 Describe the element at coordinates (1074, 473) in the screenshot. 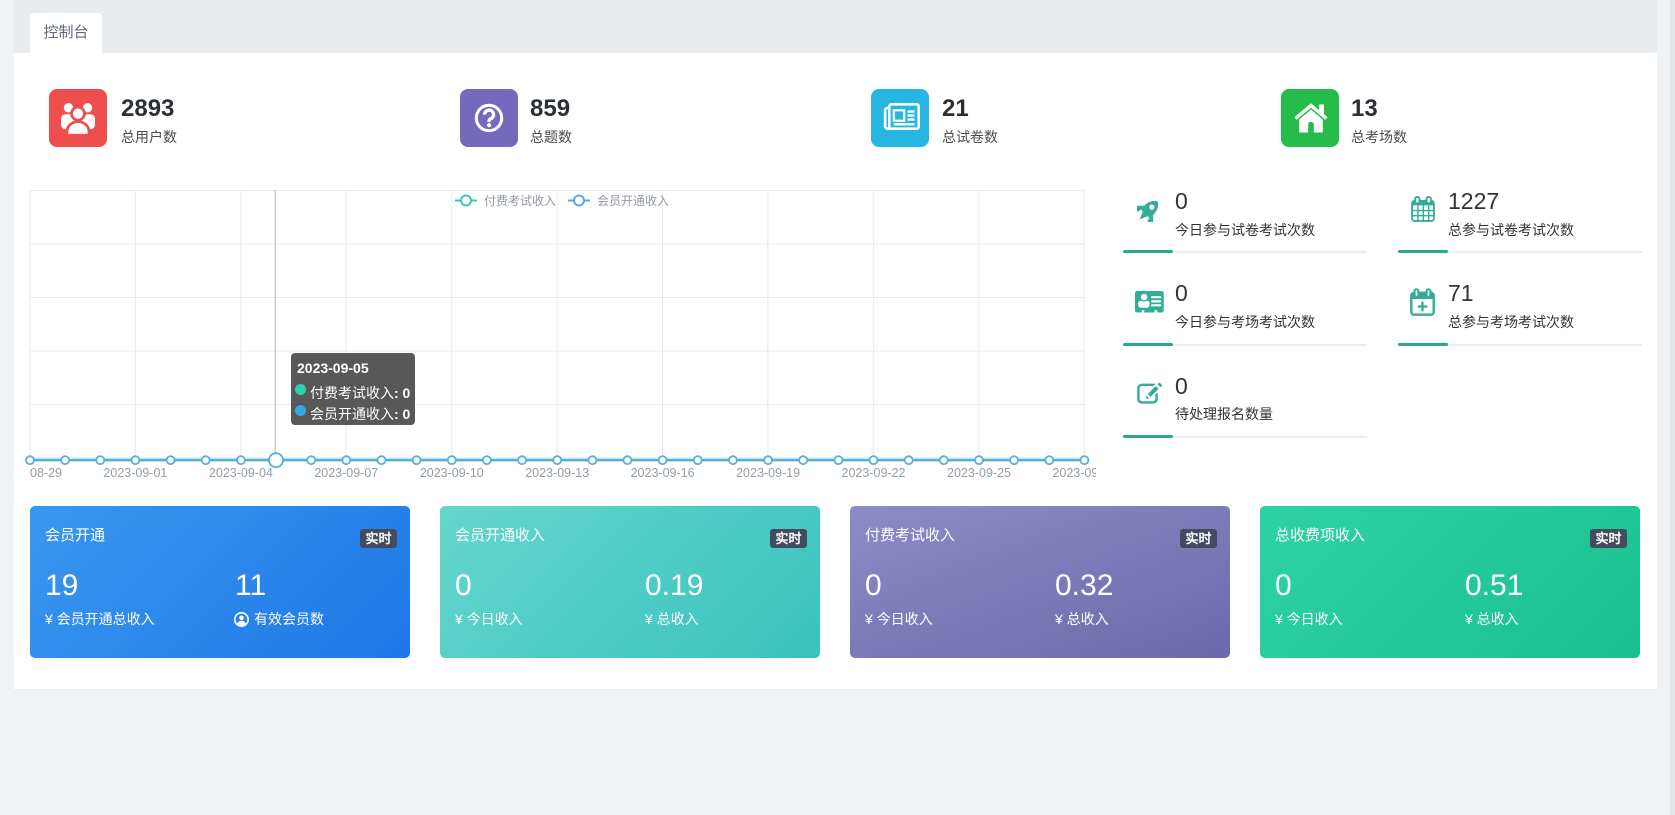

I see `svg-text: 2023-09-28` at that location.